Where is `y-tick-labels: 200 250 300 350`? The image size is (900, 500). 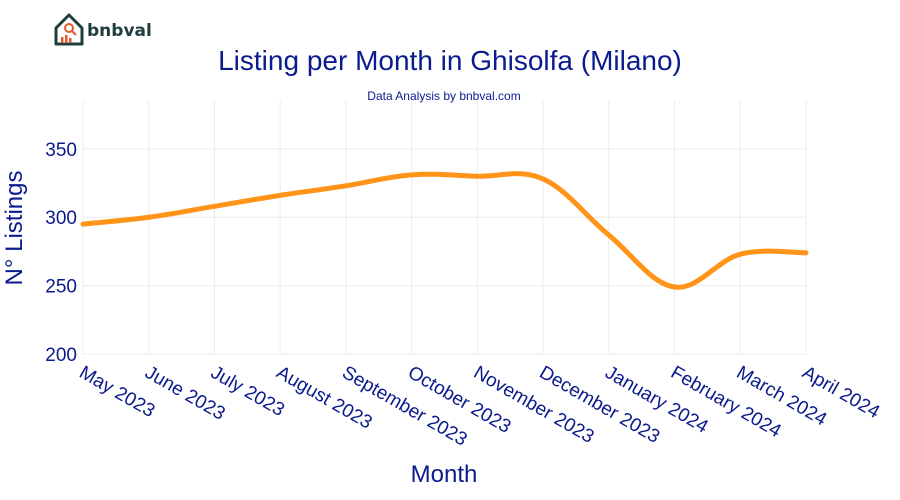
y-tick-labels: 200 250 300 350 is located at coordinates (61, 253).